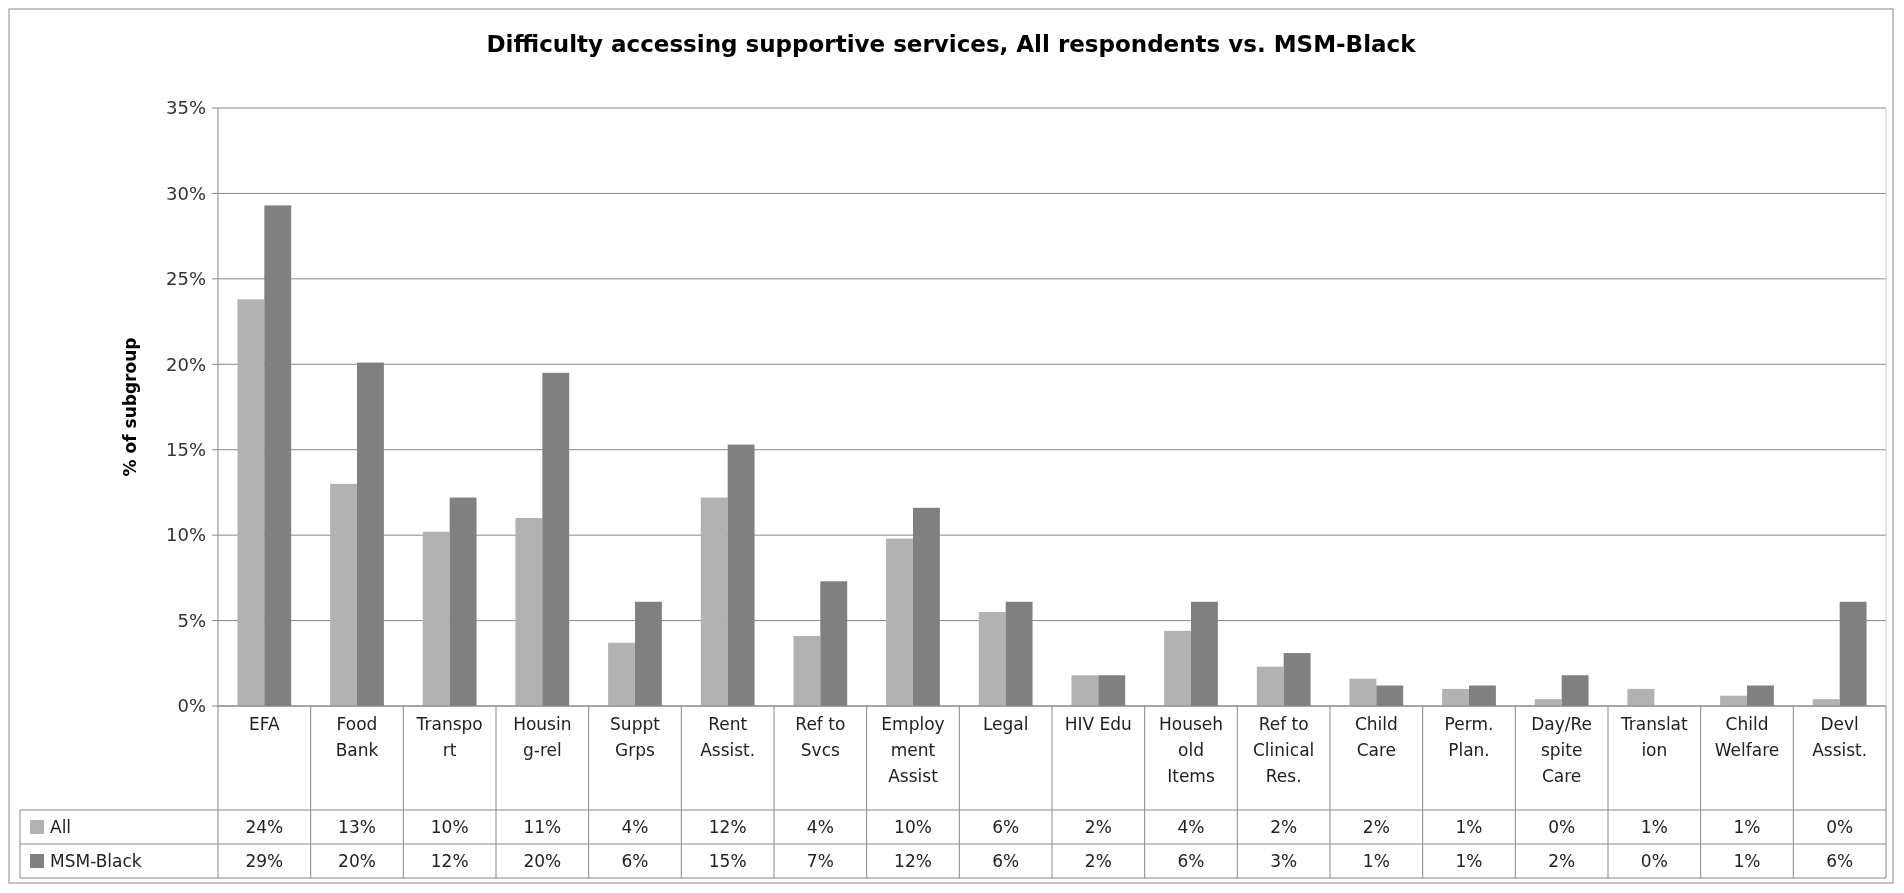  I want to click on x-tick-label: Suppt Grps, so click(635, 737).